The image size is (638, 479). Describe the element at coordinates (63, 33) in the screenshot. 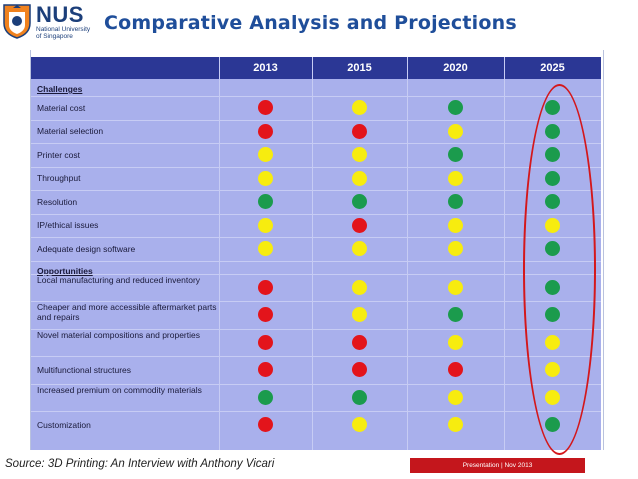

I see `logo-subtext: National University of Singapore` at that location.